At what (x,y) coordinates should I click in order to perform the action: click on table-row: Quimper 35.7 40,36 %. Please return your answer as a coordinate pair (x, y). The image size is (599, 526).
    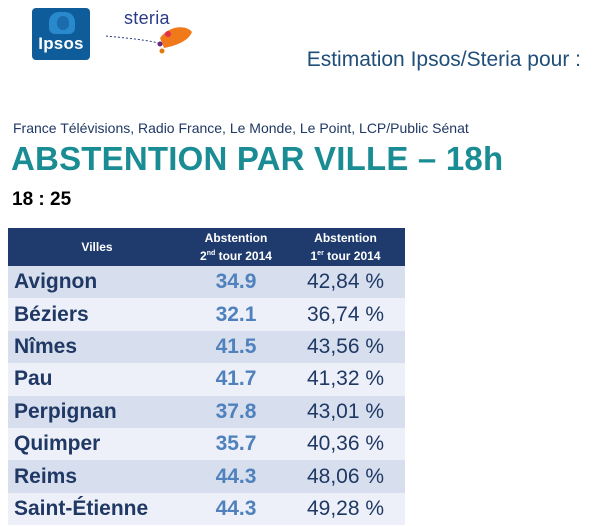
    Looking at the image, I should click on (206, 444).